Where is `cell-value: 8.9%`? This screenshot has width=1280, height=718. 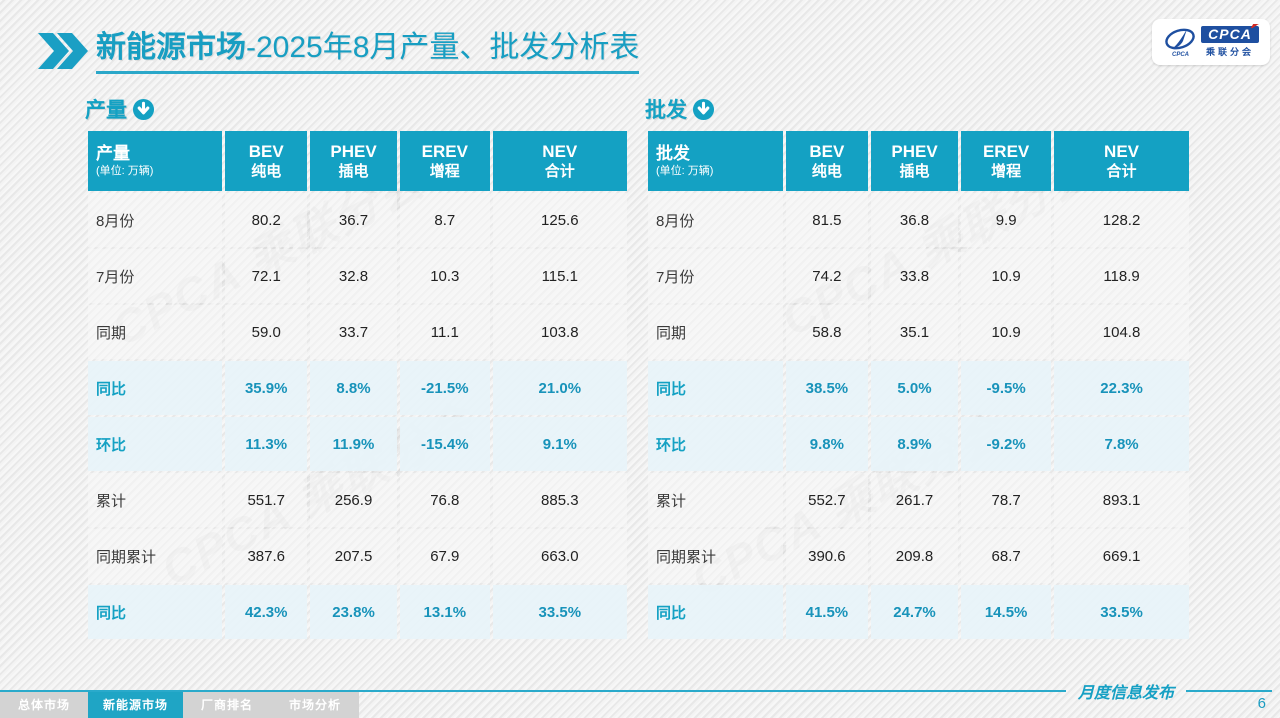 cell-value: 8.9% is located at coordinates (914, 444).